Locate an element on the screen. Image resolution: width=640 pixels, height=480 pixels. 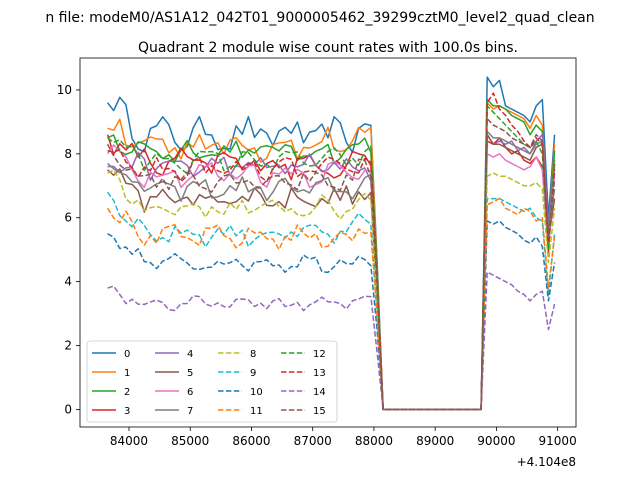
x-tick-label: 91000 is located at coordinates (558, 441).